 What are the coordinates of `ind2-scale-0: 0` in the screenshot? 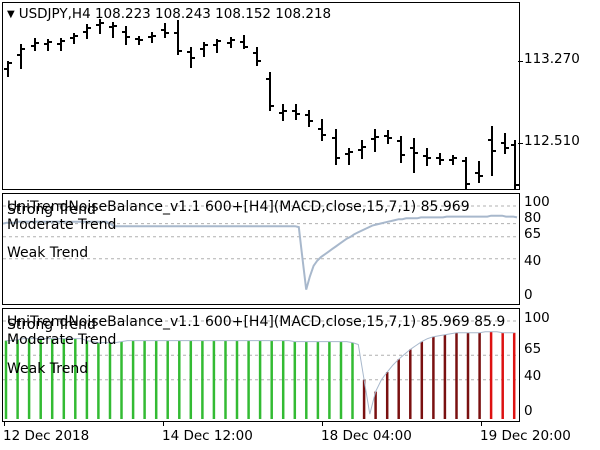 It's located at (528, 411).